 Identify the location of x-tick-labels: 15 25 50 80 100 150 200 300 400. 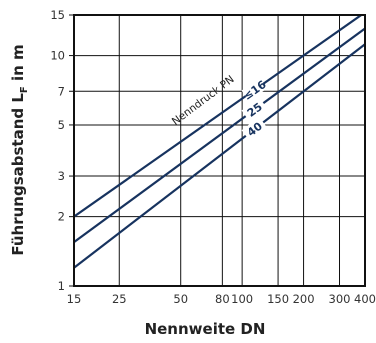
(221, 299).